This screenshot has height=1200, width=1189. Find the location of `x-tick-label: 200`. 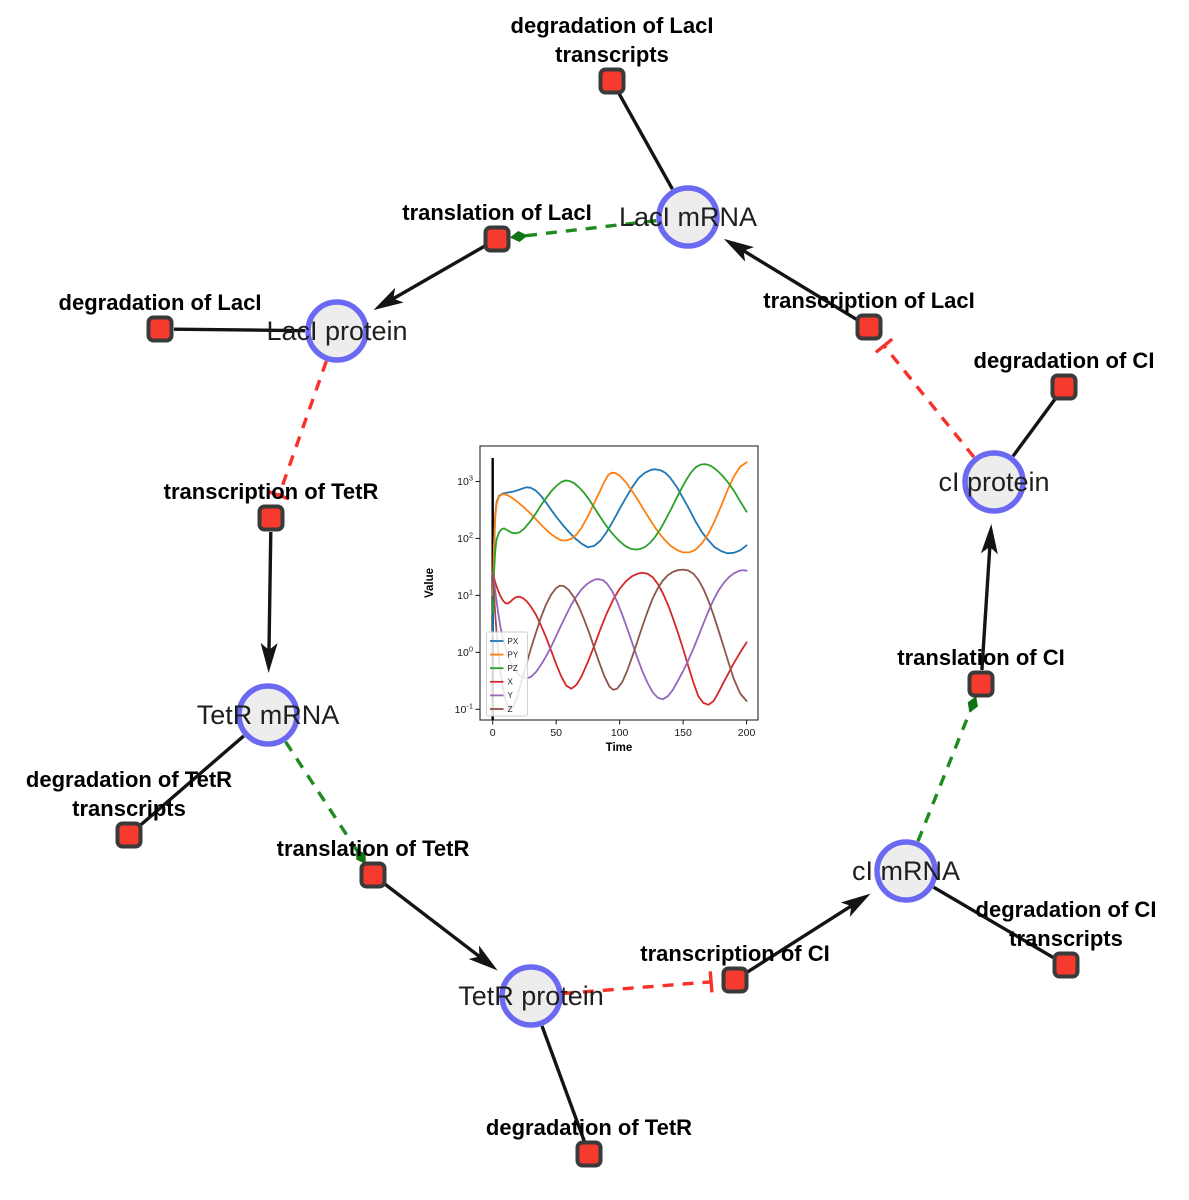

x-tick-label: 200 is located at coordinates (747, 733).